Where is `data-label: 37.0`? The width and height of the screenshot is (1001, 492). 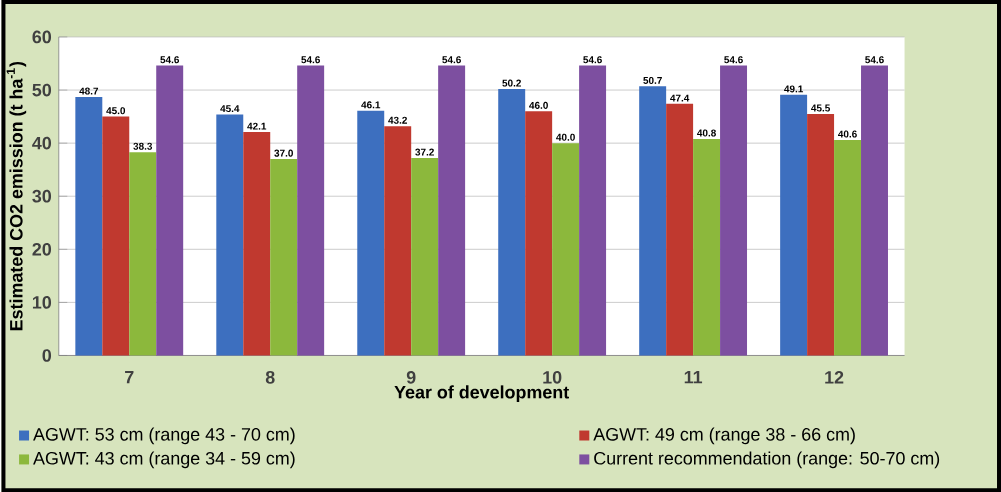
data-label: 37.0 is located at coordinates (283, 153).